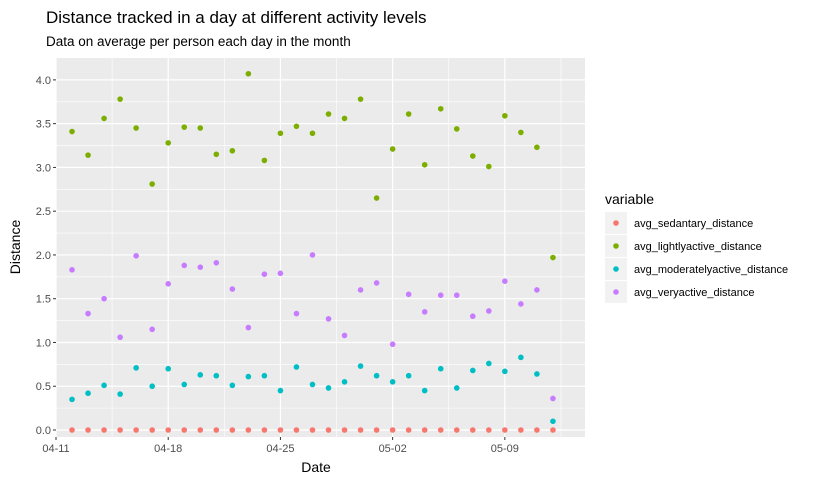 This screenshot has height=482, width=823. What do you see at coordinates (629, 199) in the screenshot?
I see `legend-title: variable` at bounding box center [629, 199].